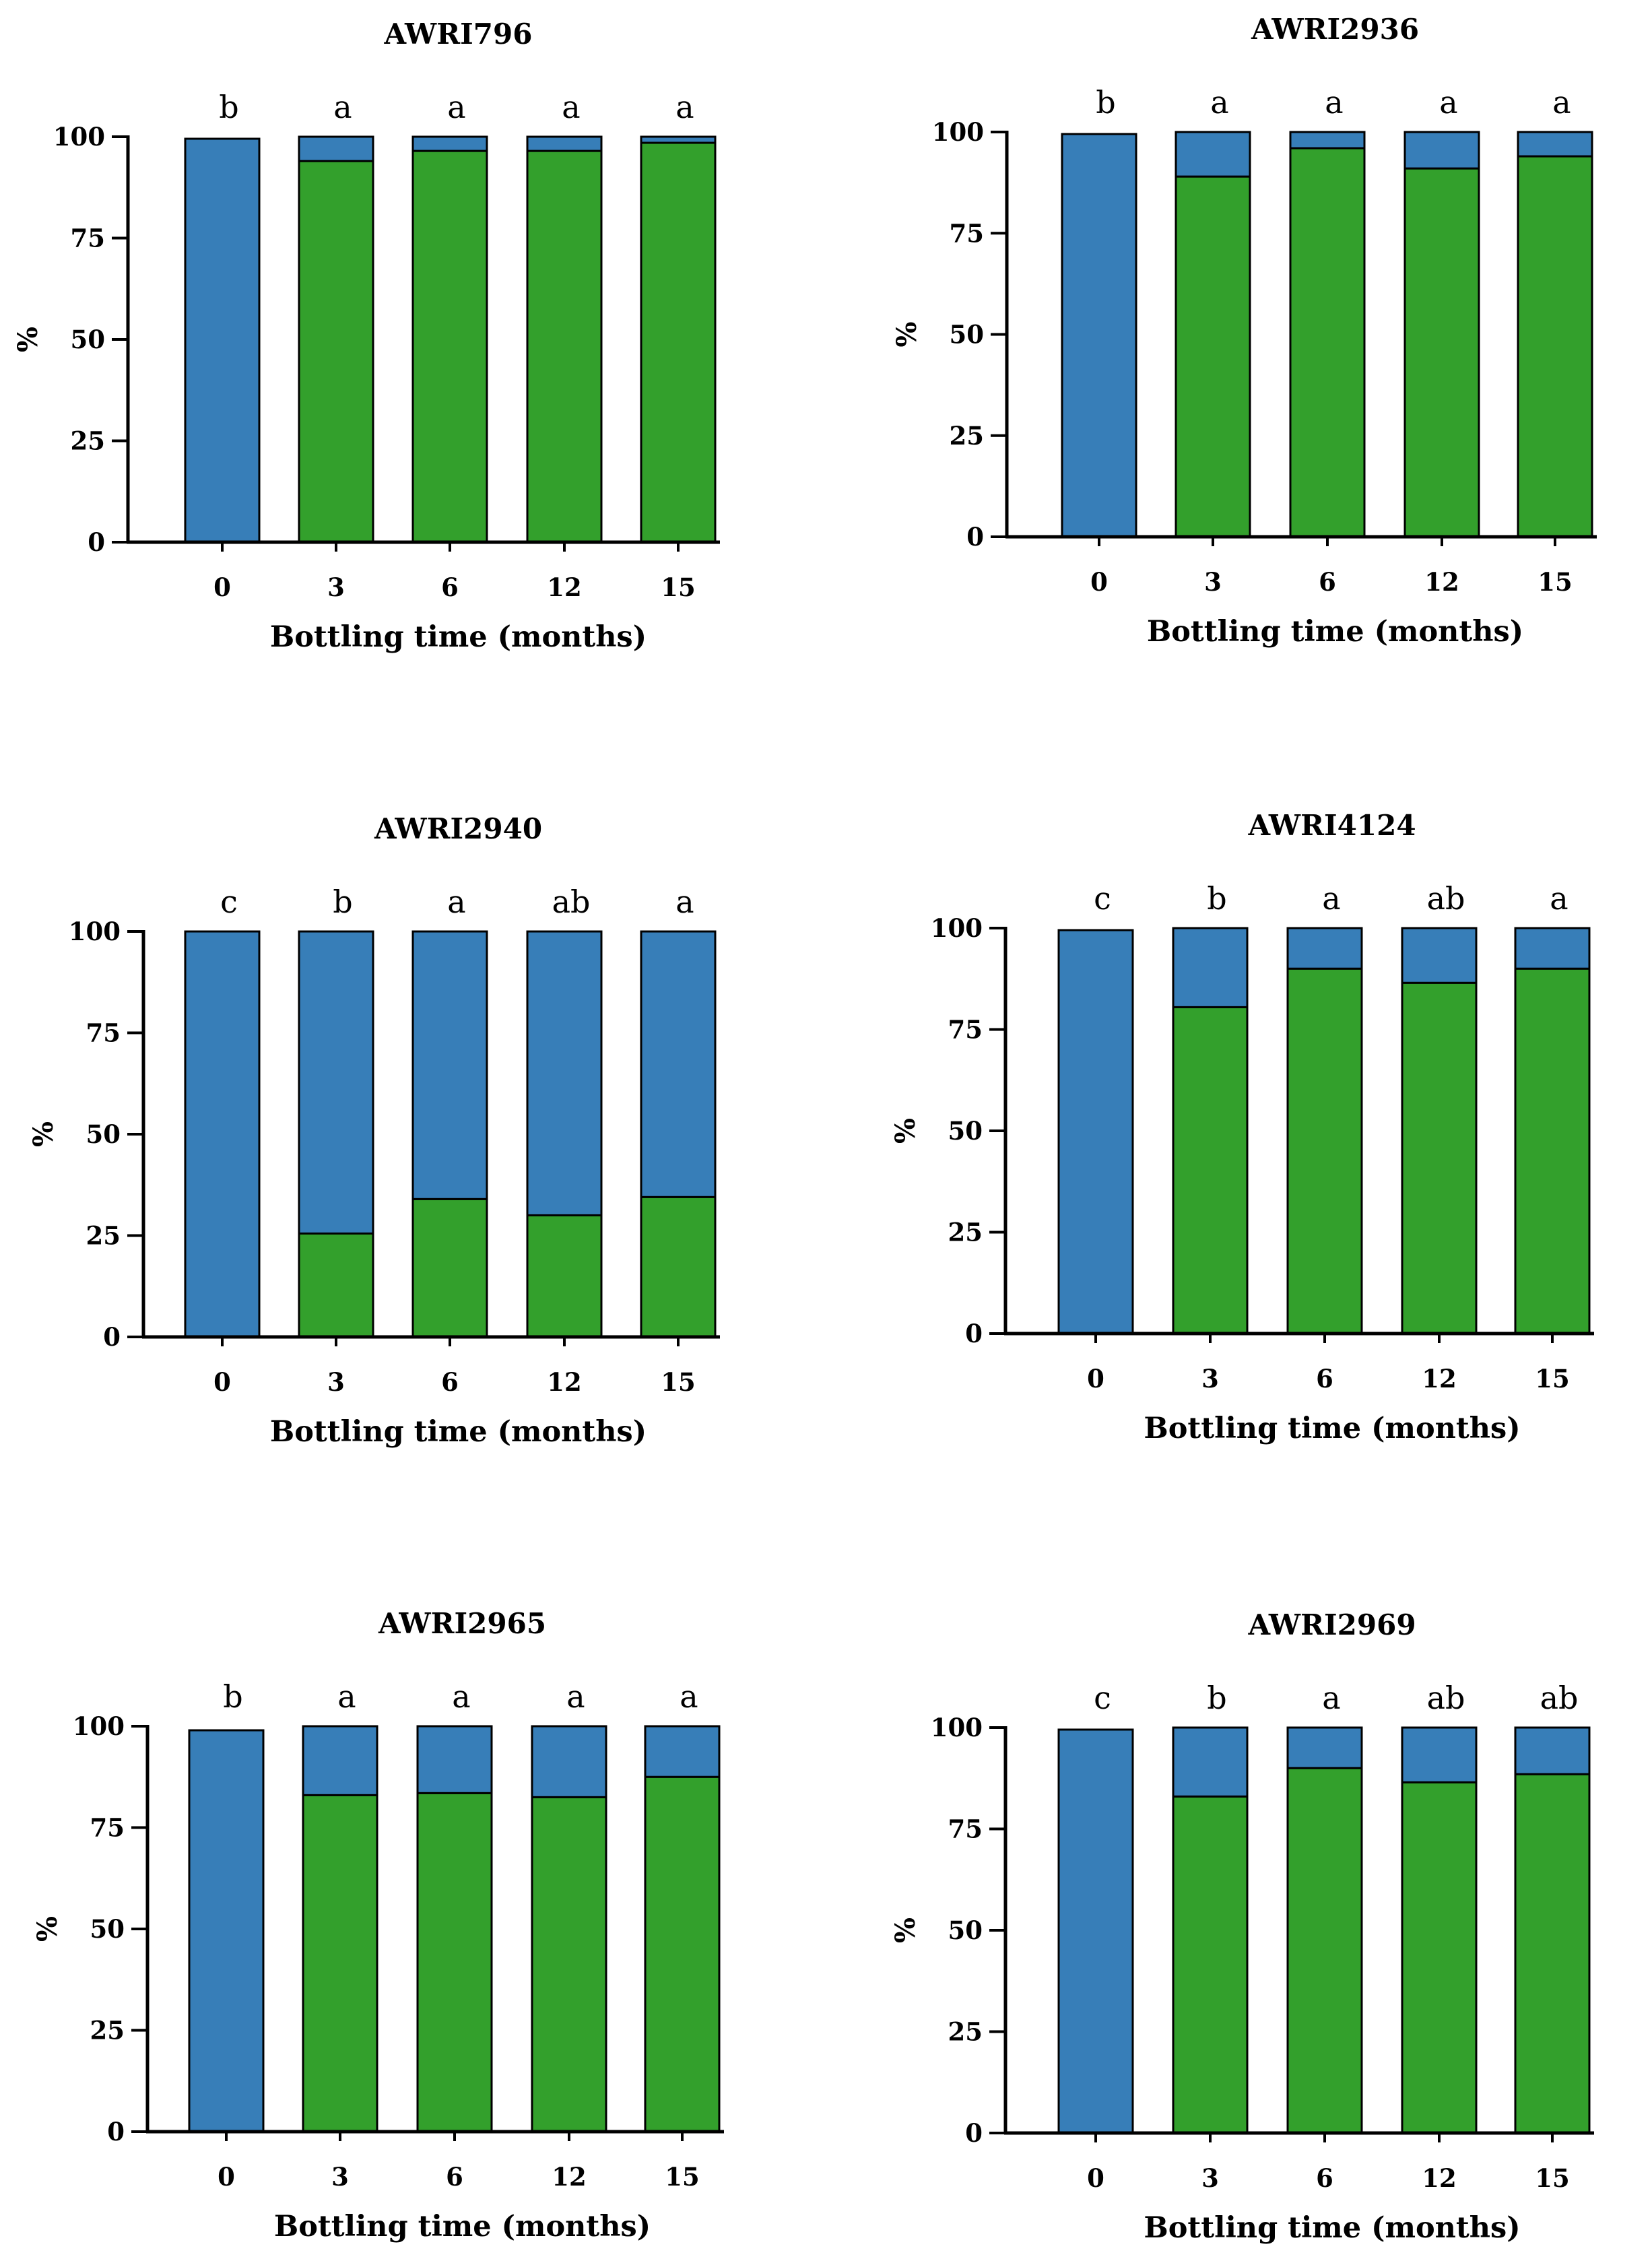 The height and width of the screenshot is (2263, 1652). I want to click on chart-title: AWRI2936, so click(1335, 29).